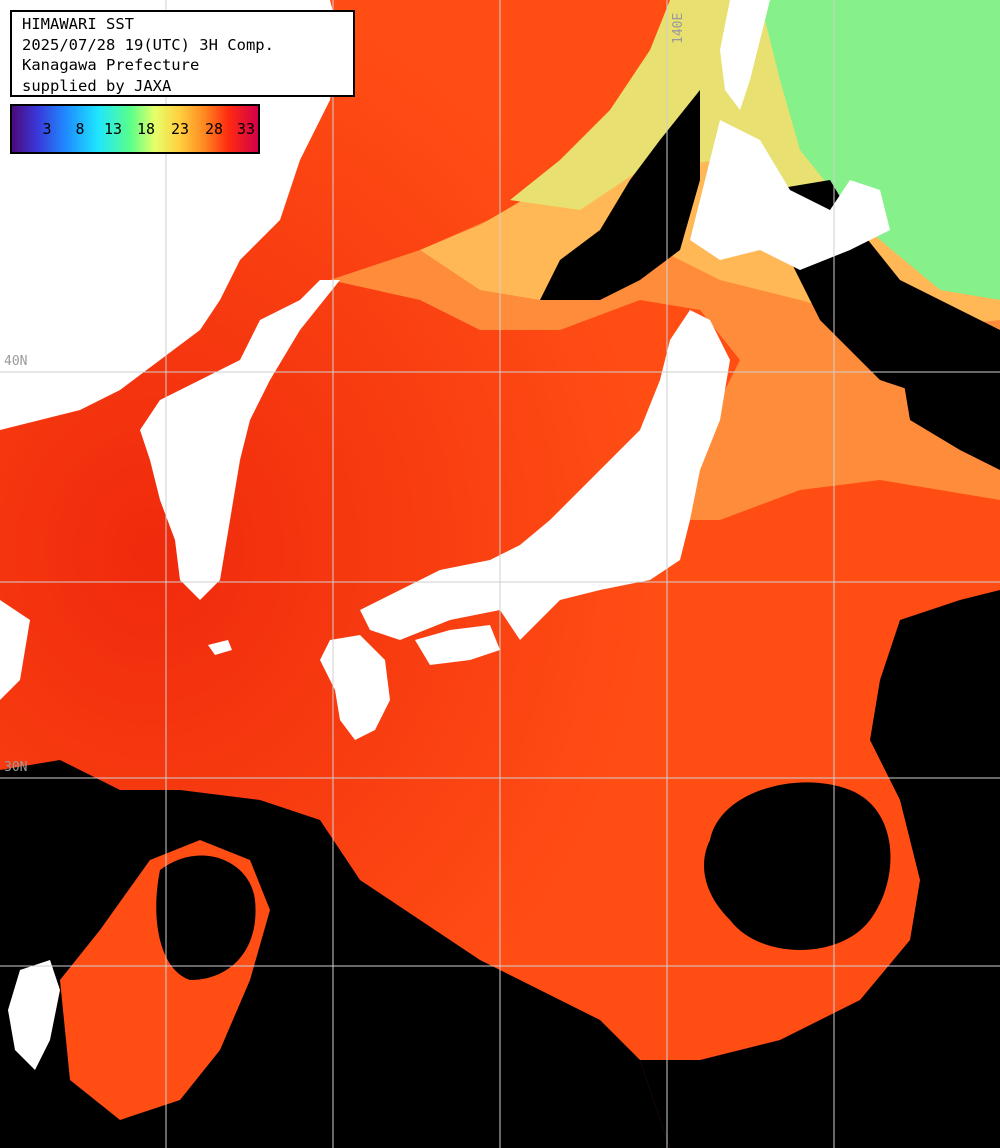 This screenshot has width=1000, height=1148. What do you see at coordinates (790, 195) in the screenshot?
I see `land-hokkaido` at bounding box center [790, 195].